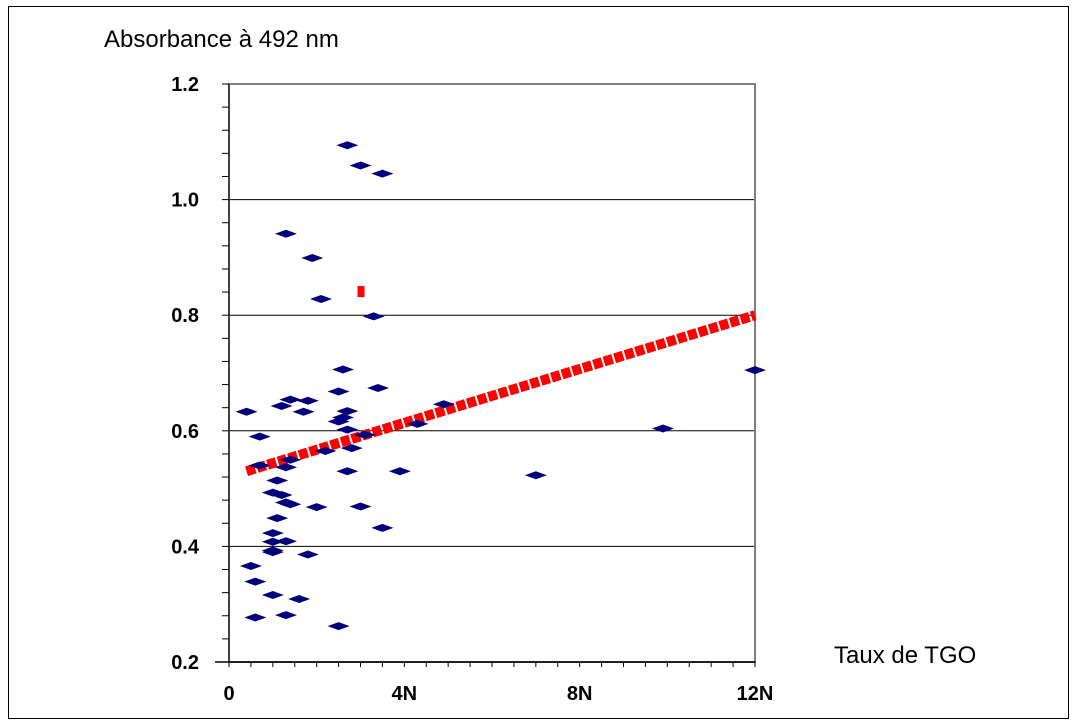 This screenshot has width=1077, height=725. What do you see at coordinates (185, 547) in the screenshot?
I see `y-tick-label: 0.4` at bounding box center [185, 547].